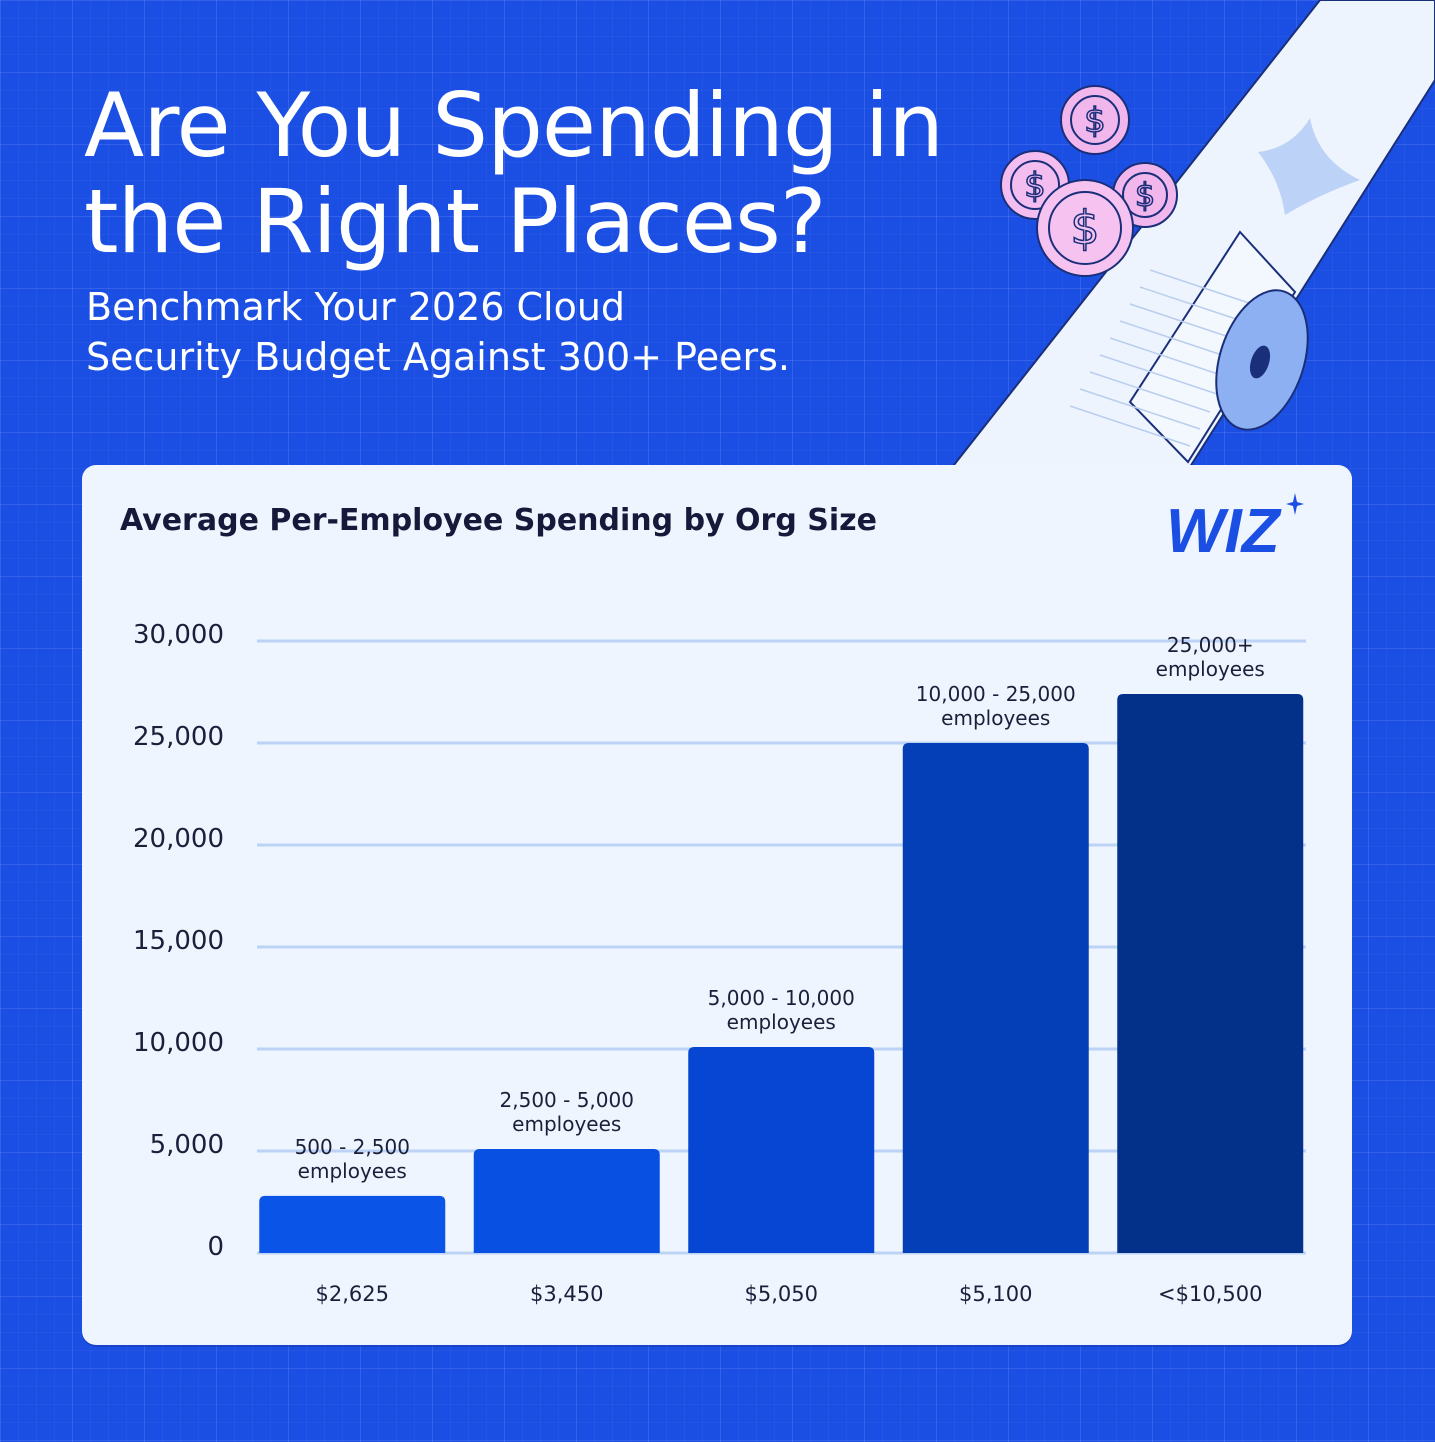 This screenshot has height=1442, width=1435. What do you see at coordinates (1210, 645) in the screenshot?
I see `bar-label: 25,000+` at bounding box center [1210, 645].